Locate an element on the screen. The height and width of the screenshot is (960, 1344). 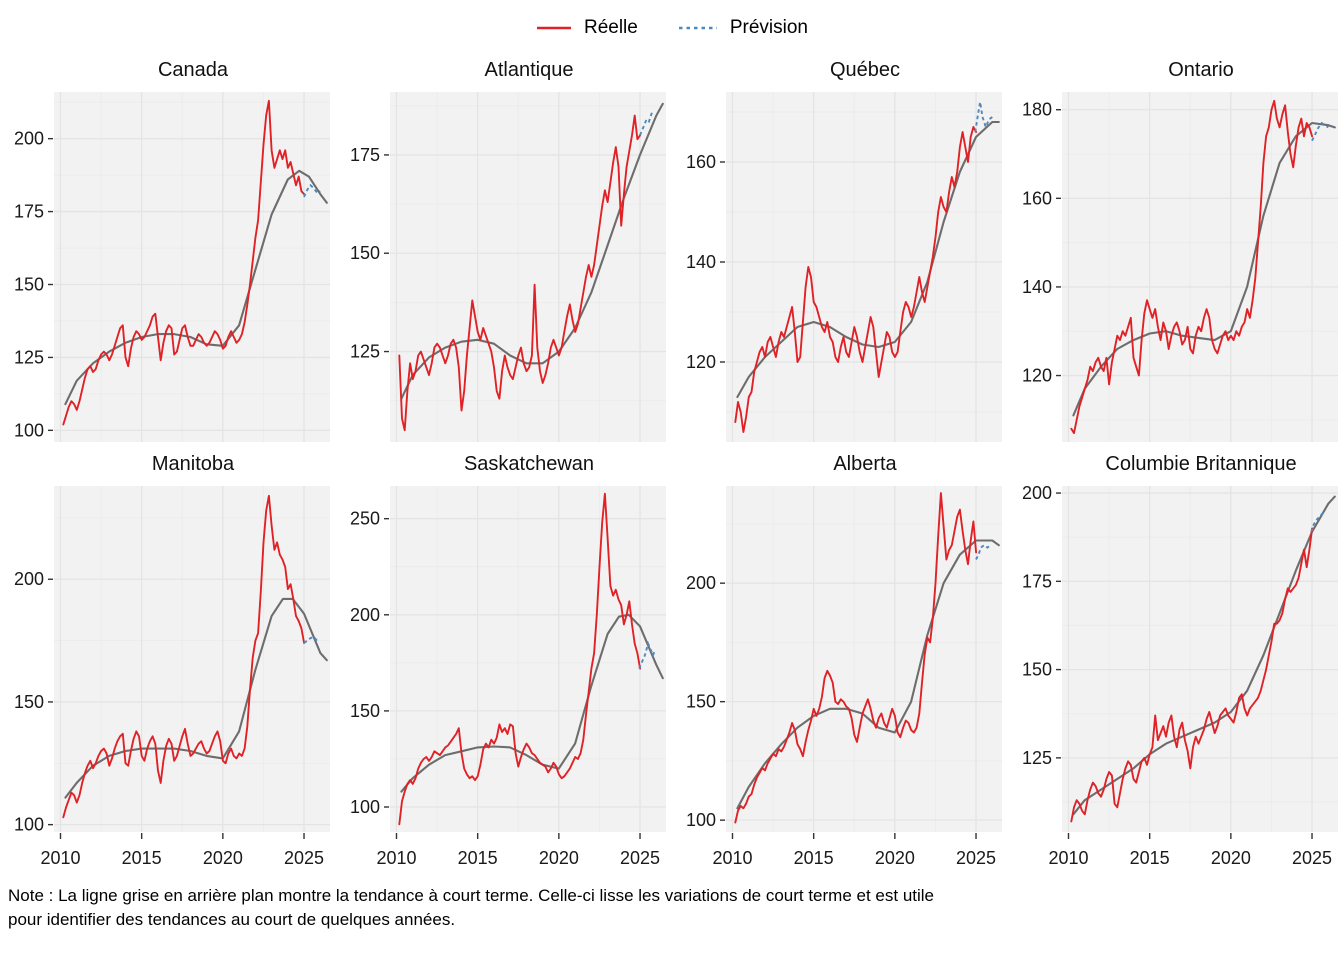
panel-title: Atlantique is located at coordinates (529, 70).